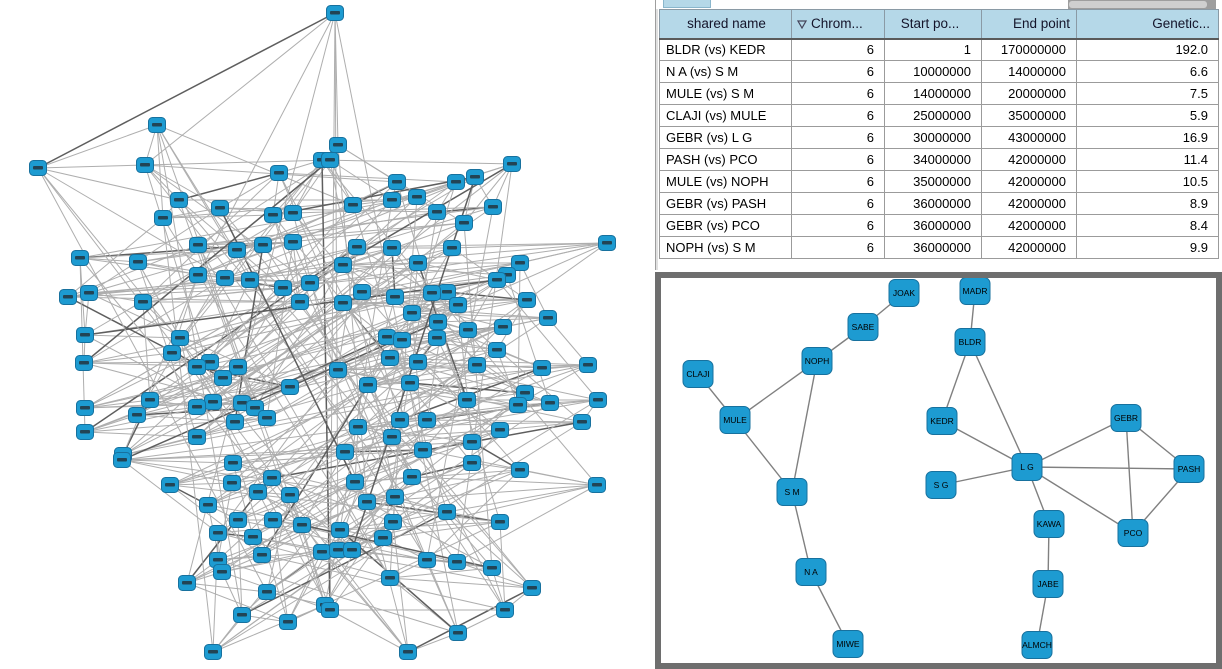 This screenshot has width=1222, height=669. What do you see at coordinates (975, 291) in the screenshot?
I see `graph-node-madr` at bounding box center [975, 291].